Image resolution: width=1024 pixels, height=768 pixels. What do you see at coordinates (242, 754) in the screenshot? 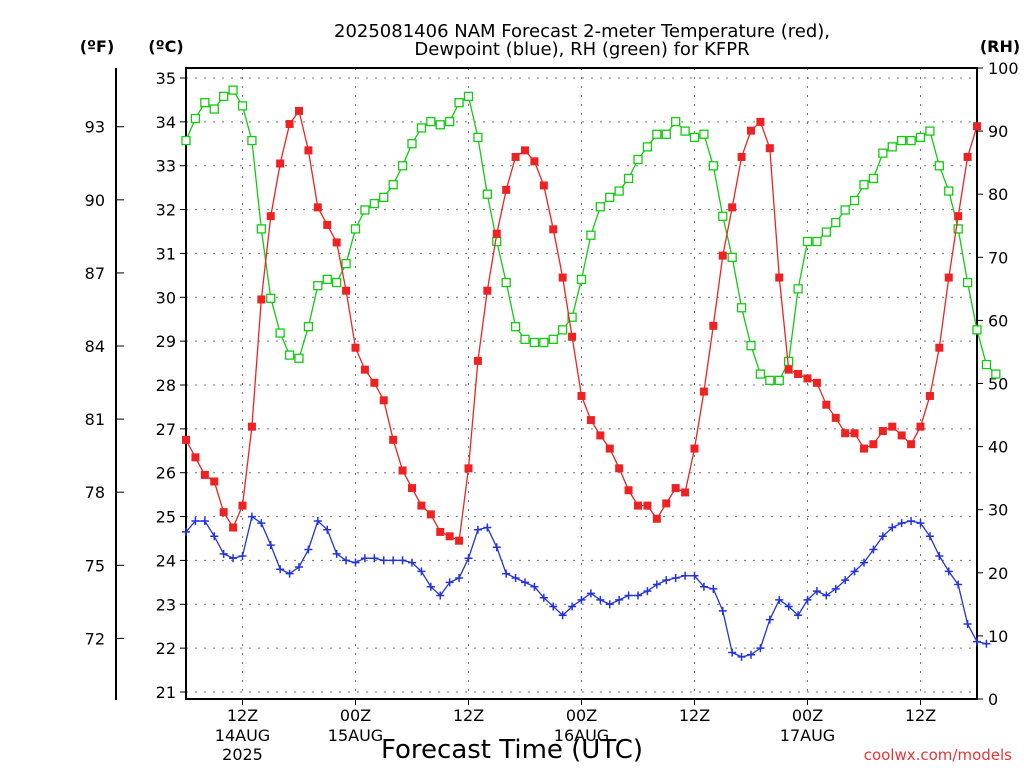
I see `time-tick-year-label: 2025` at bounding box center [242, 754].